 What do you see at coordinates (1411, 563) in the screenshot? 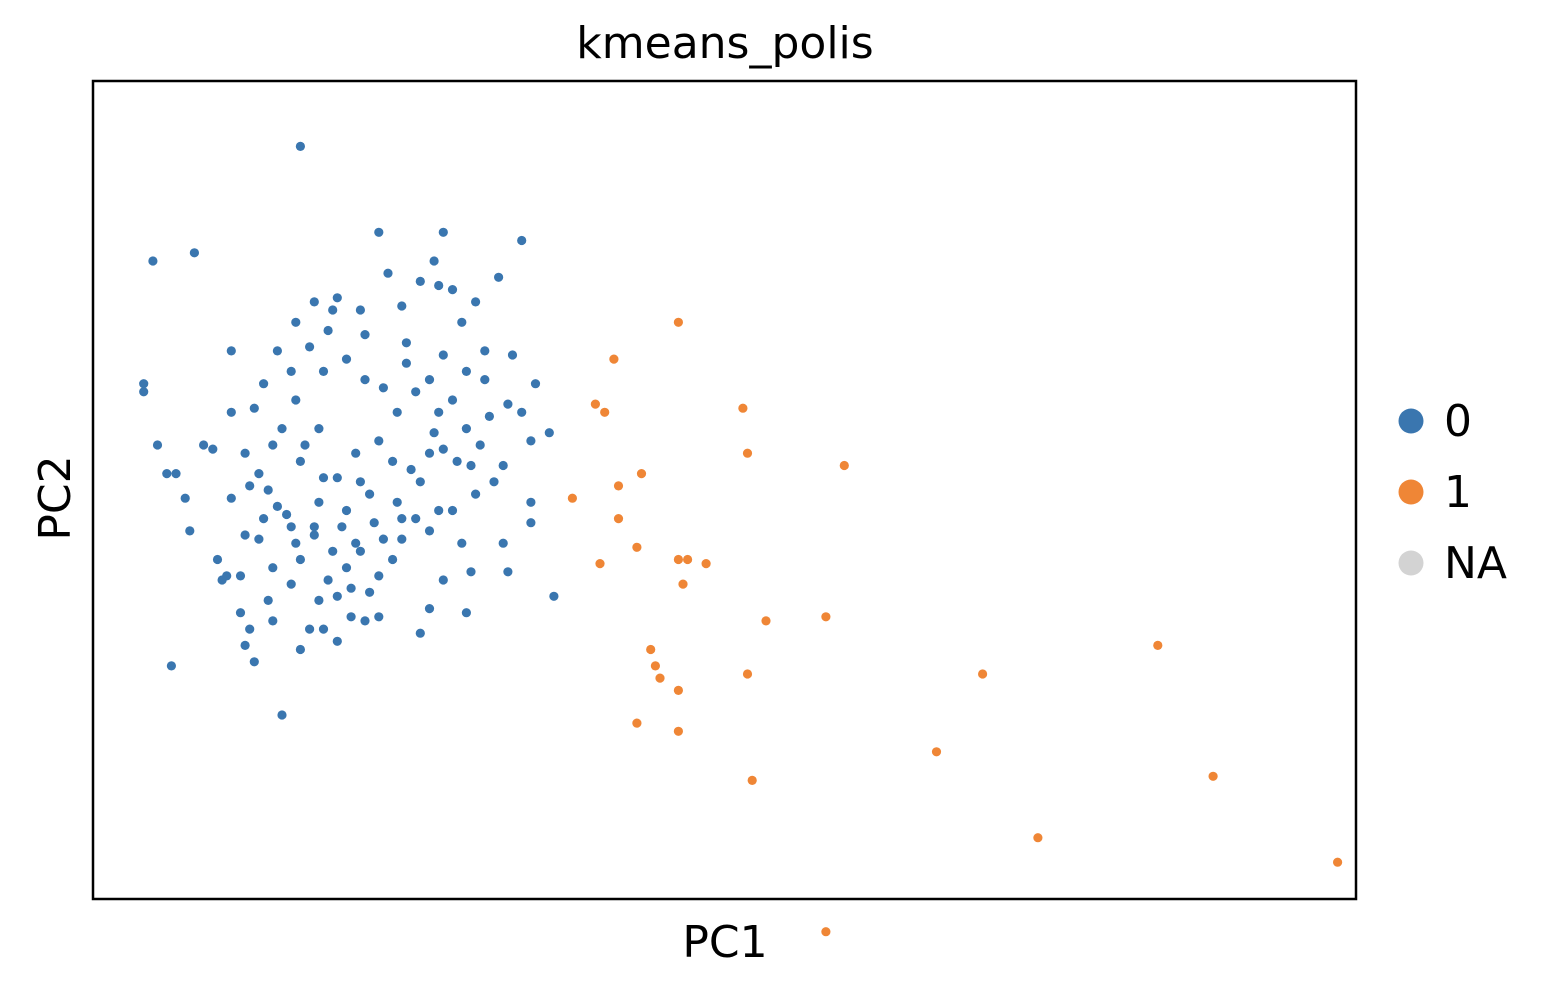
I see `legend-marker-na` at bounding box center [1411, 563].